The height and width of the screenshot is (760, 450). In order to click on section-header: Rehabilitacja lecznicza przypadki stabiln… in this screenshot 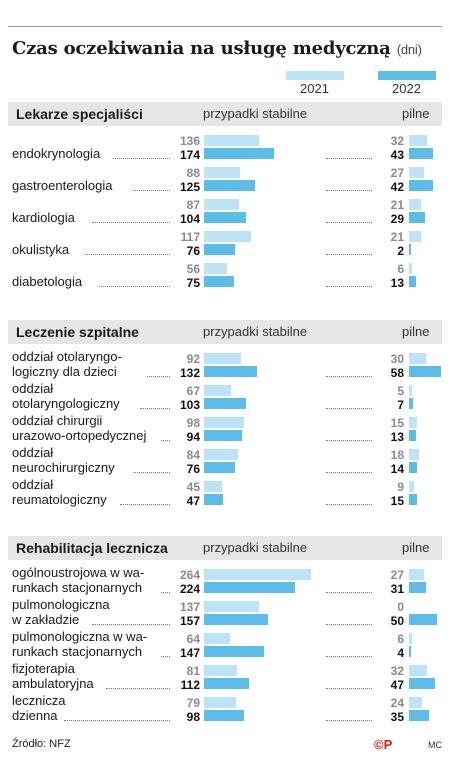, I will do `click(225, 548)`.